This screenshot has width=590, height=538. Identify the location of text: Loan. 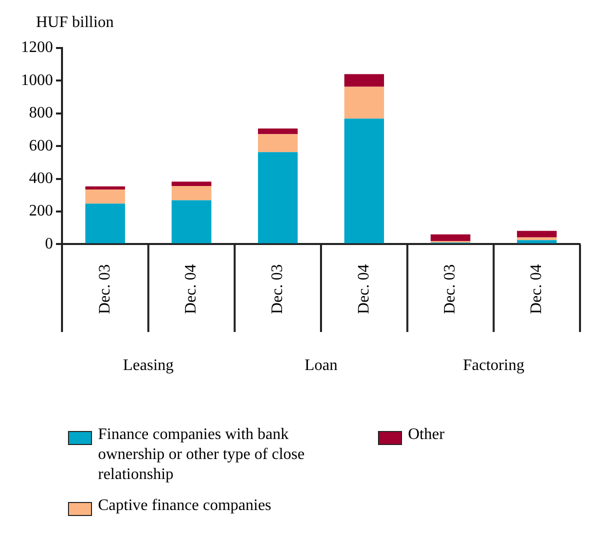
(321, 365).